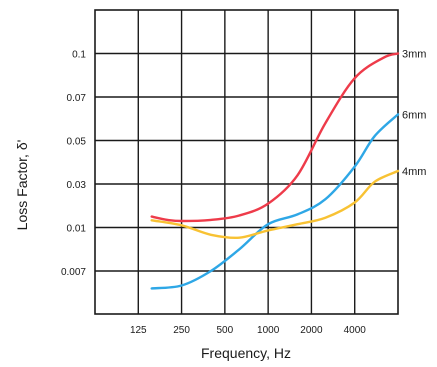 The width and height of the screenshot is (437, 367). What do you see at coordinates (248, 330) in the screenshot?
I see `x-axis-ticks: 125 250 500 1000 2000 4000` at bounding box center [248, 330].